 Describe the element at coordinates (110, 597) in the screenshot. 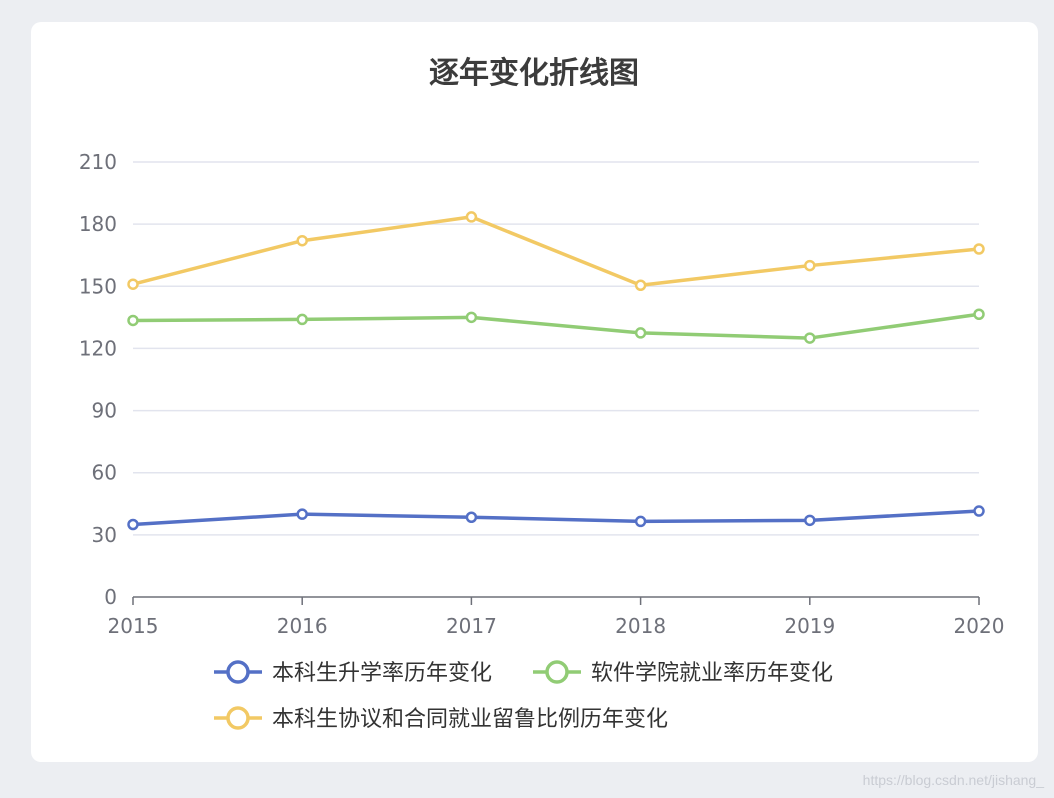

I see `y-tick-label: 0` at that location.